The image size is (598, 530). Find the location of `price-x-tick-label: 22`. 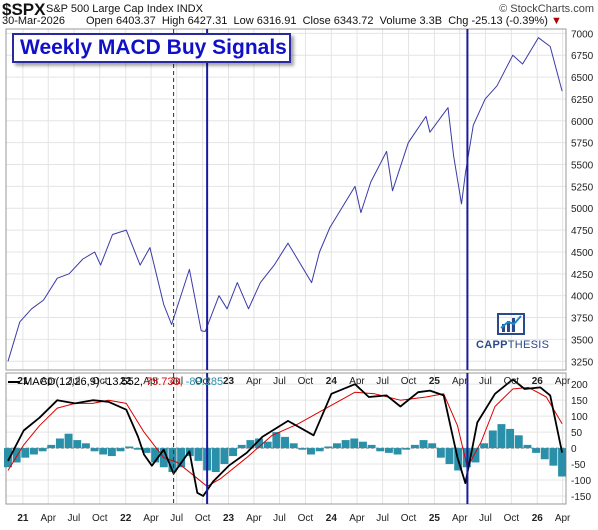

price-x-tick-label: 22 is located at coordinates (126, 381).